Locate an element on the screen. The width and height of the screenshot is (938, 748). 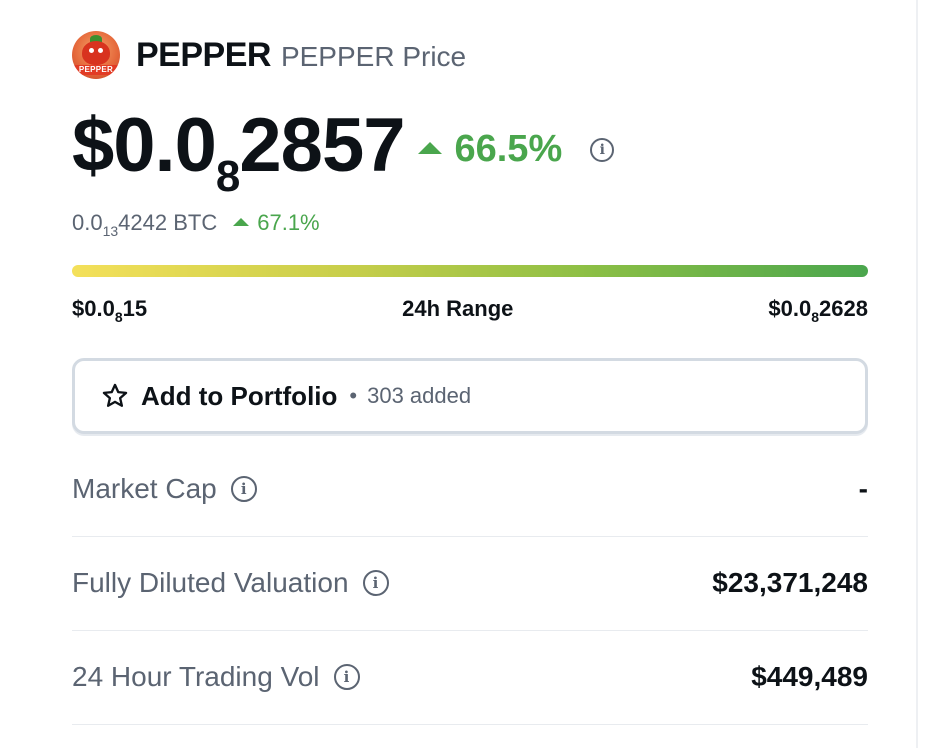
stat-label: 24 Hour Trading Vol i is located at coordinates (216, 677).